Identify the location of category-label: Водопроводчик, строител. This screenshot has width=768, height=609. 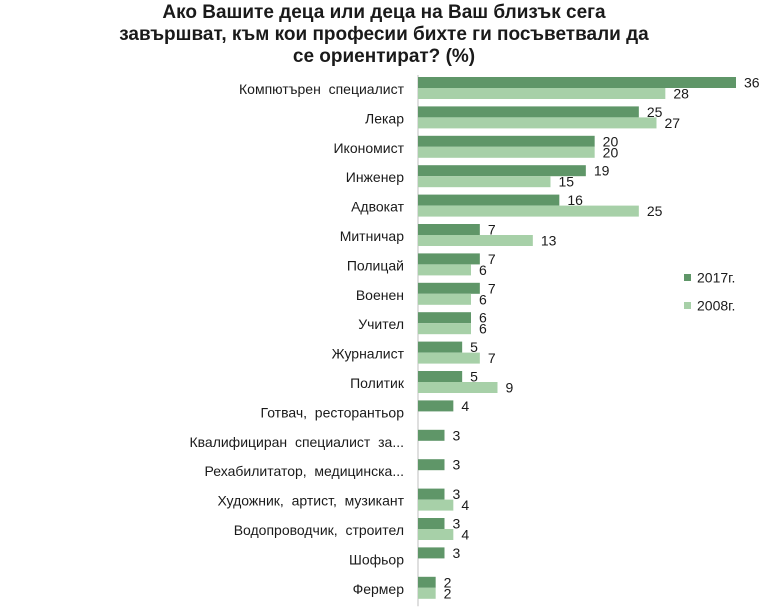
(319, 530).